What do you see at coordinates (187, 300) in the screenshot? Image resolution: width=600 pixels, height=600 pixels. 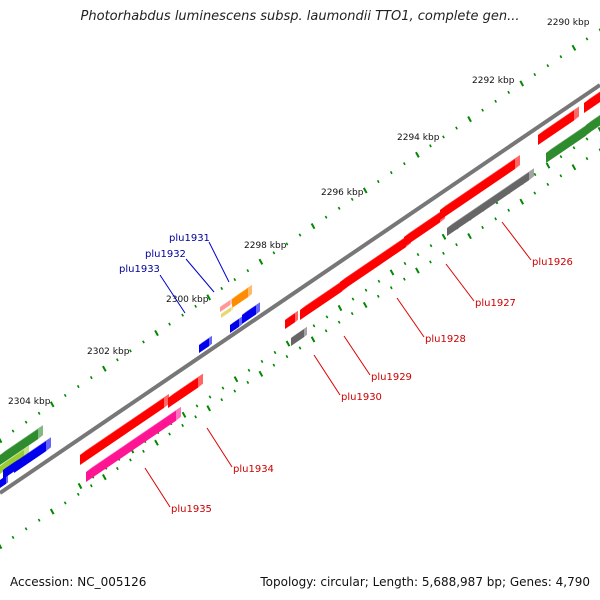 I see `tick-label-2300: 2300 kbp` at bounding box center [187, 300].